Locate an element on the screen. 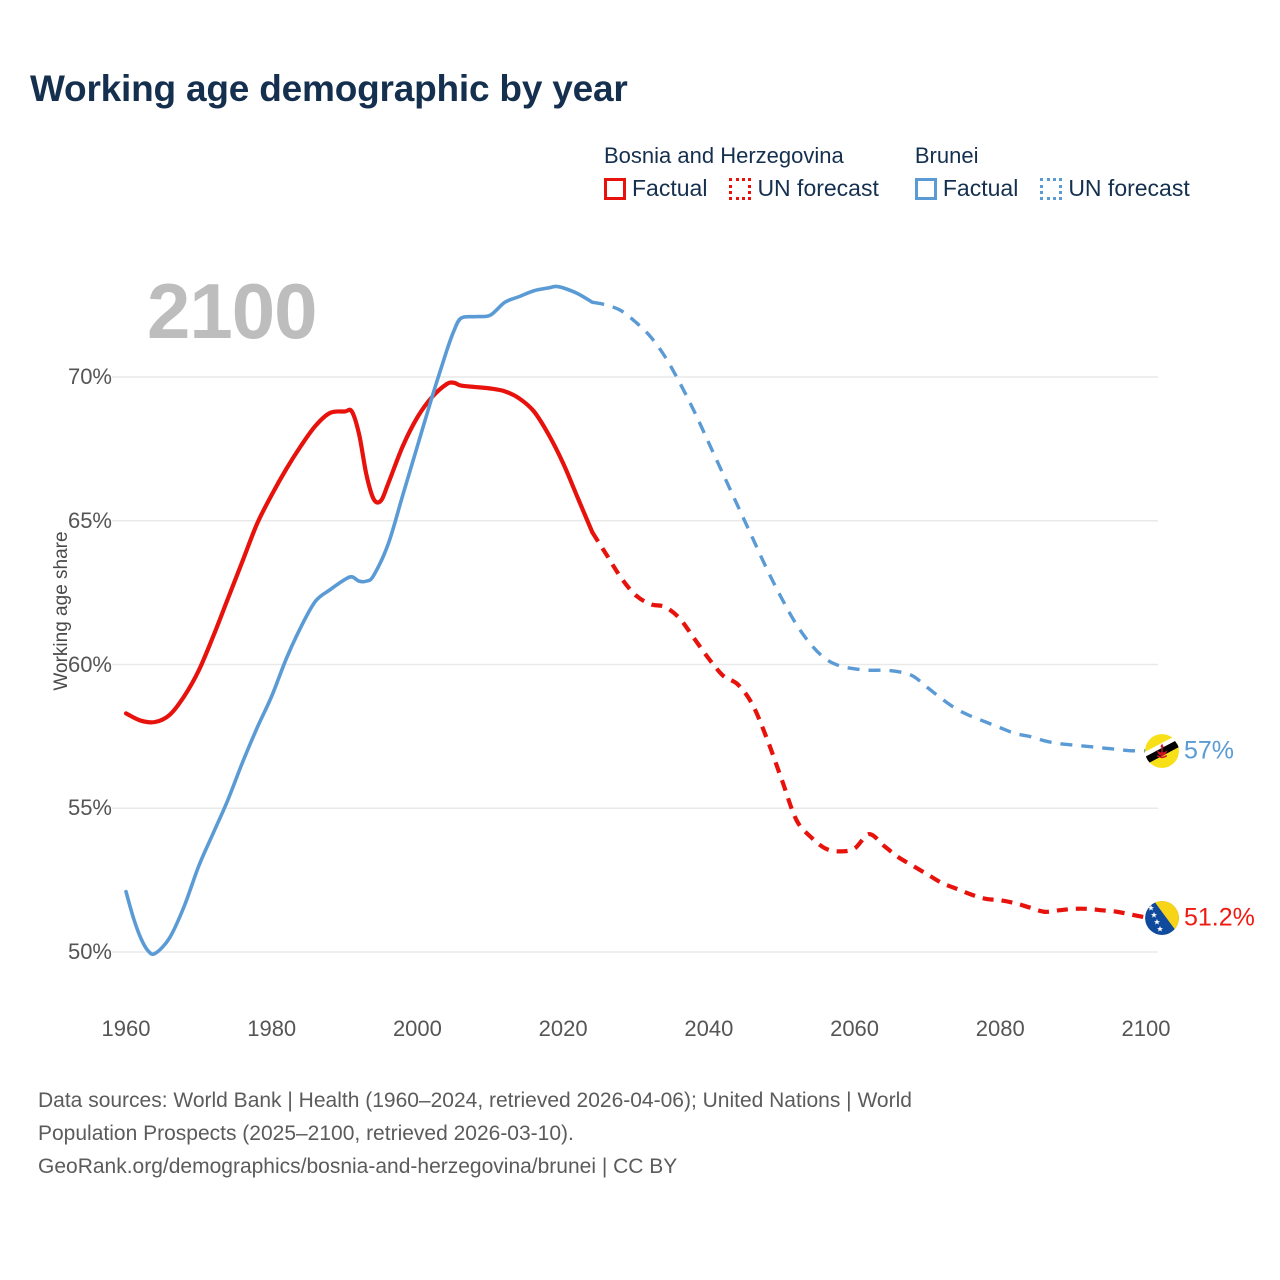 Image resolution: width=1280 pixels, height=1280 pixels. x-tick-label: 2100 is located at coordinates (1146, 1028).